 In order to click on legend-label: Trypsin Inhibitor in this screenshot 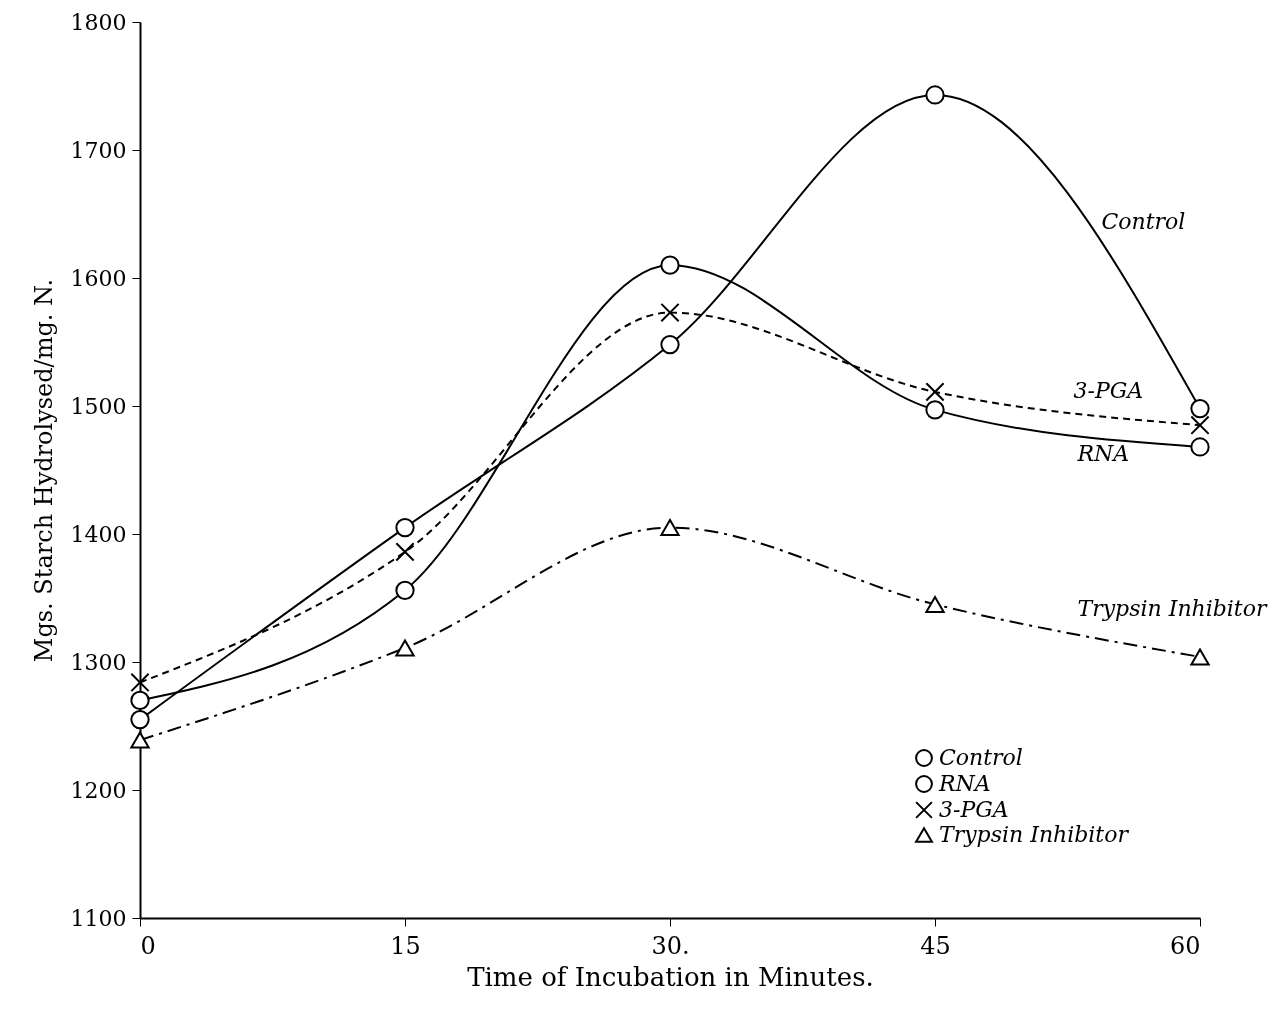, I will do `click(1034, 834)`.